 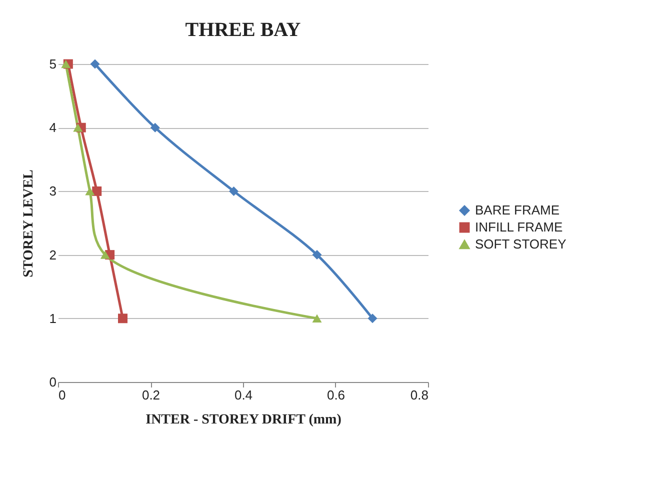 What do you see at coordinates (243, 30) in the screenshot?
I see `chart-title: THREE BAY` at bounding box center [243, 30].